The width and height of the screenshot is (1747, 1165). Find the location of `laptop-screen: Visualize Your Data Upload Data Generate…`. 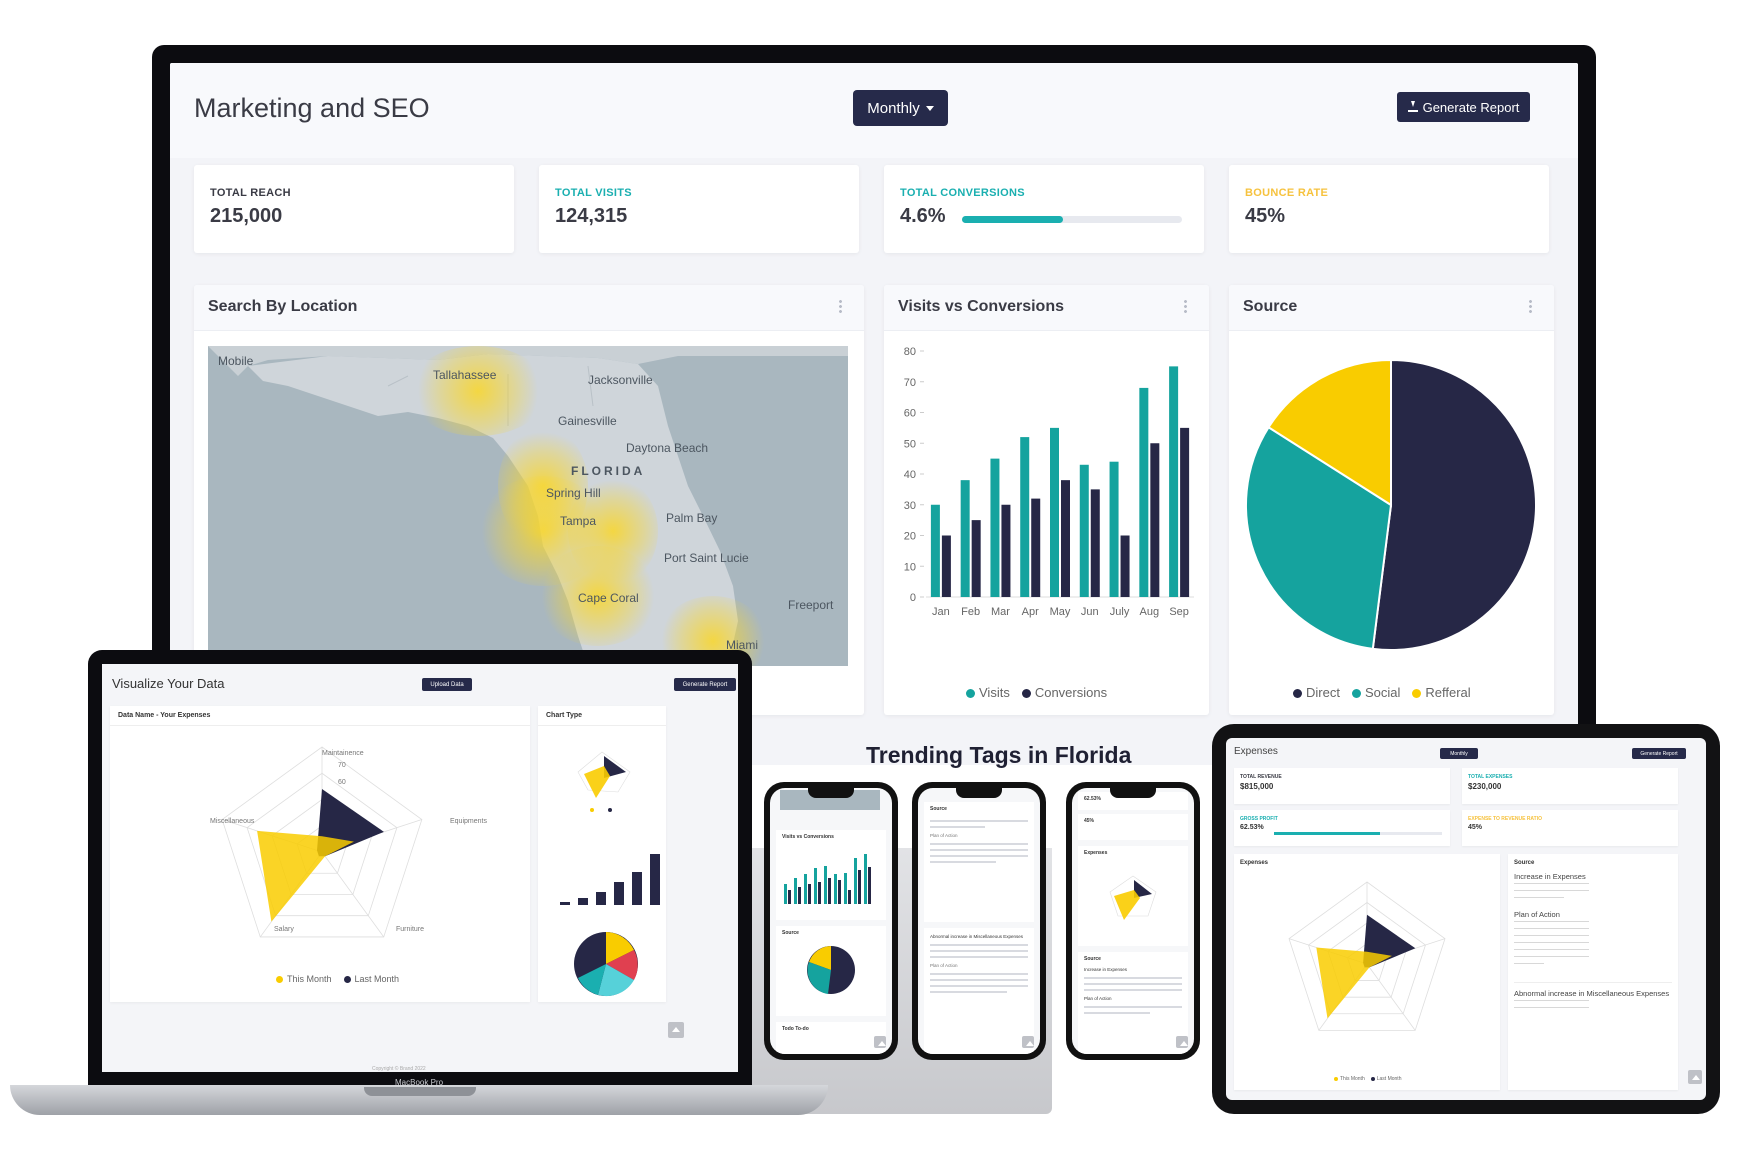

laptop-screen: Visualize Your Data Upload Data Generate… is located at coordinates (420, 868).